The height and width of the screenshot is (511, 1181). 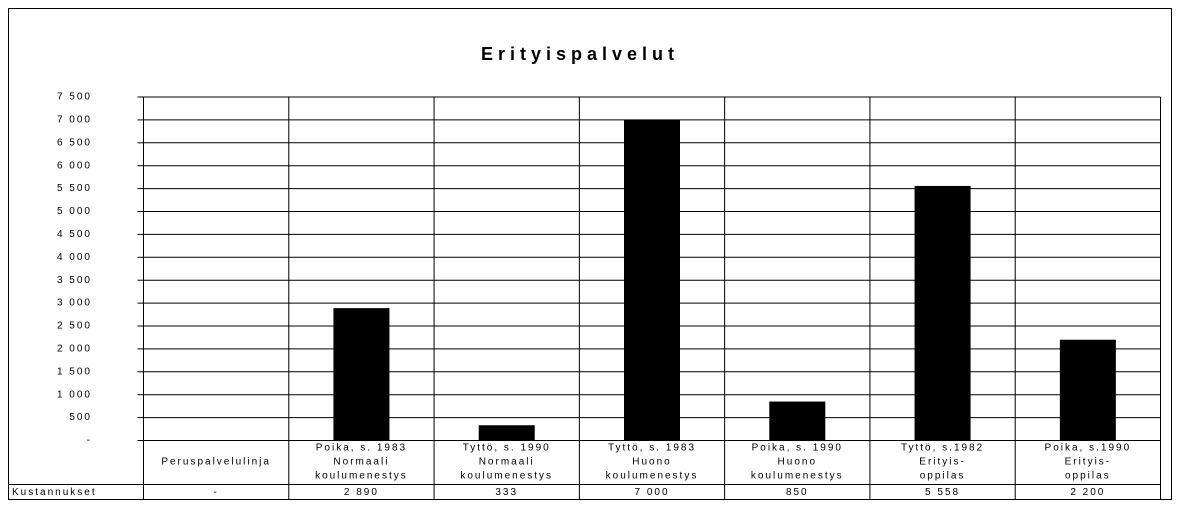 What do you see at coordinates (74, 234) in the screenshot?
I see `y-tick-label: 4 500` at bounding box center [74, 234].